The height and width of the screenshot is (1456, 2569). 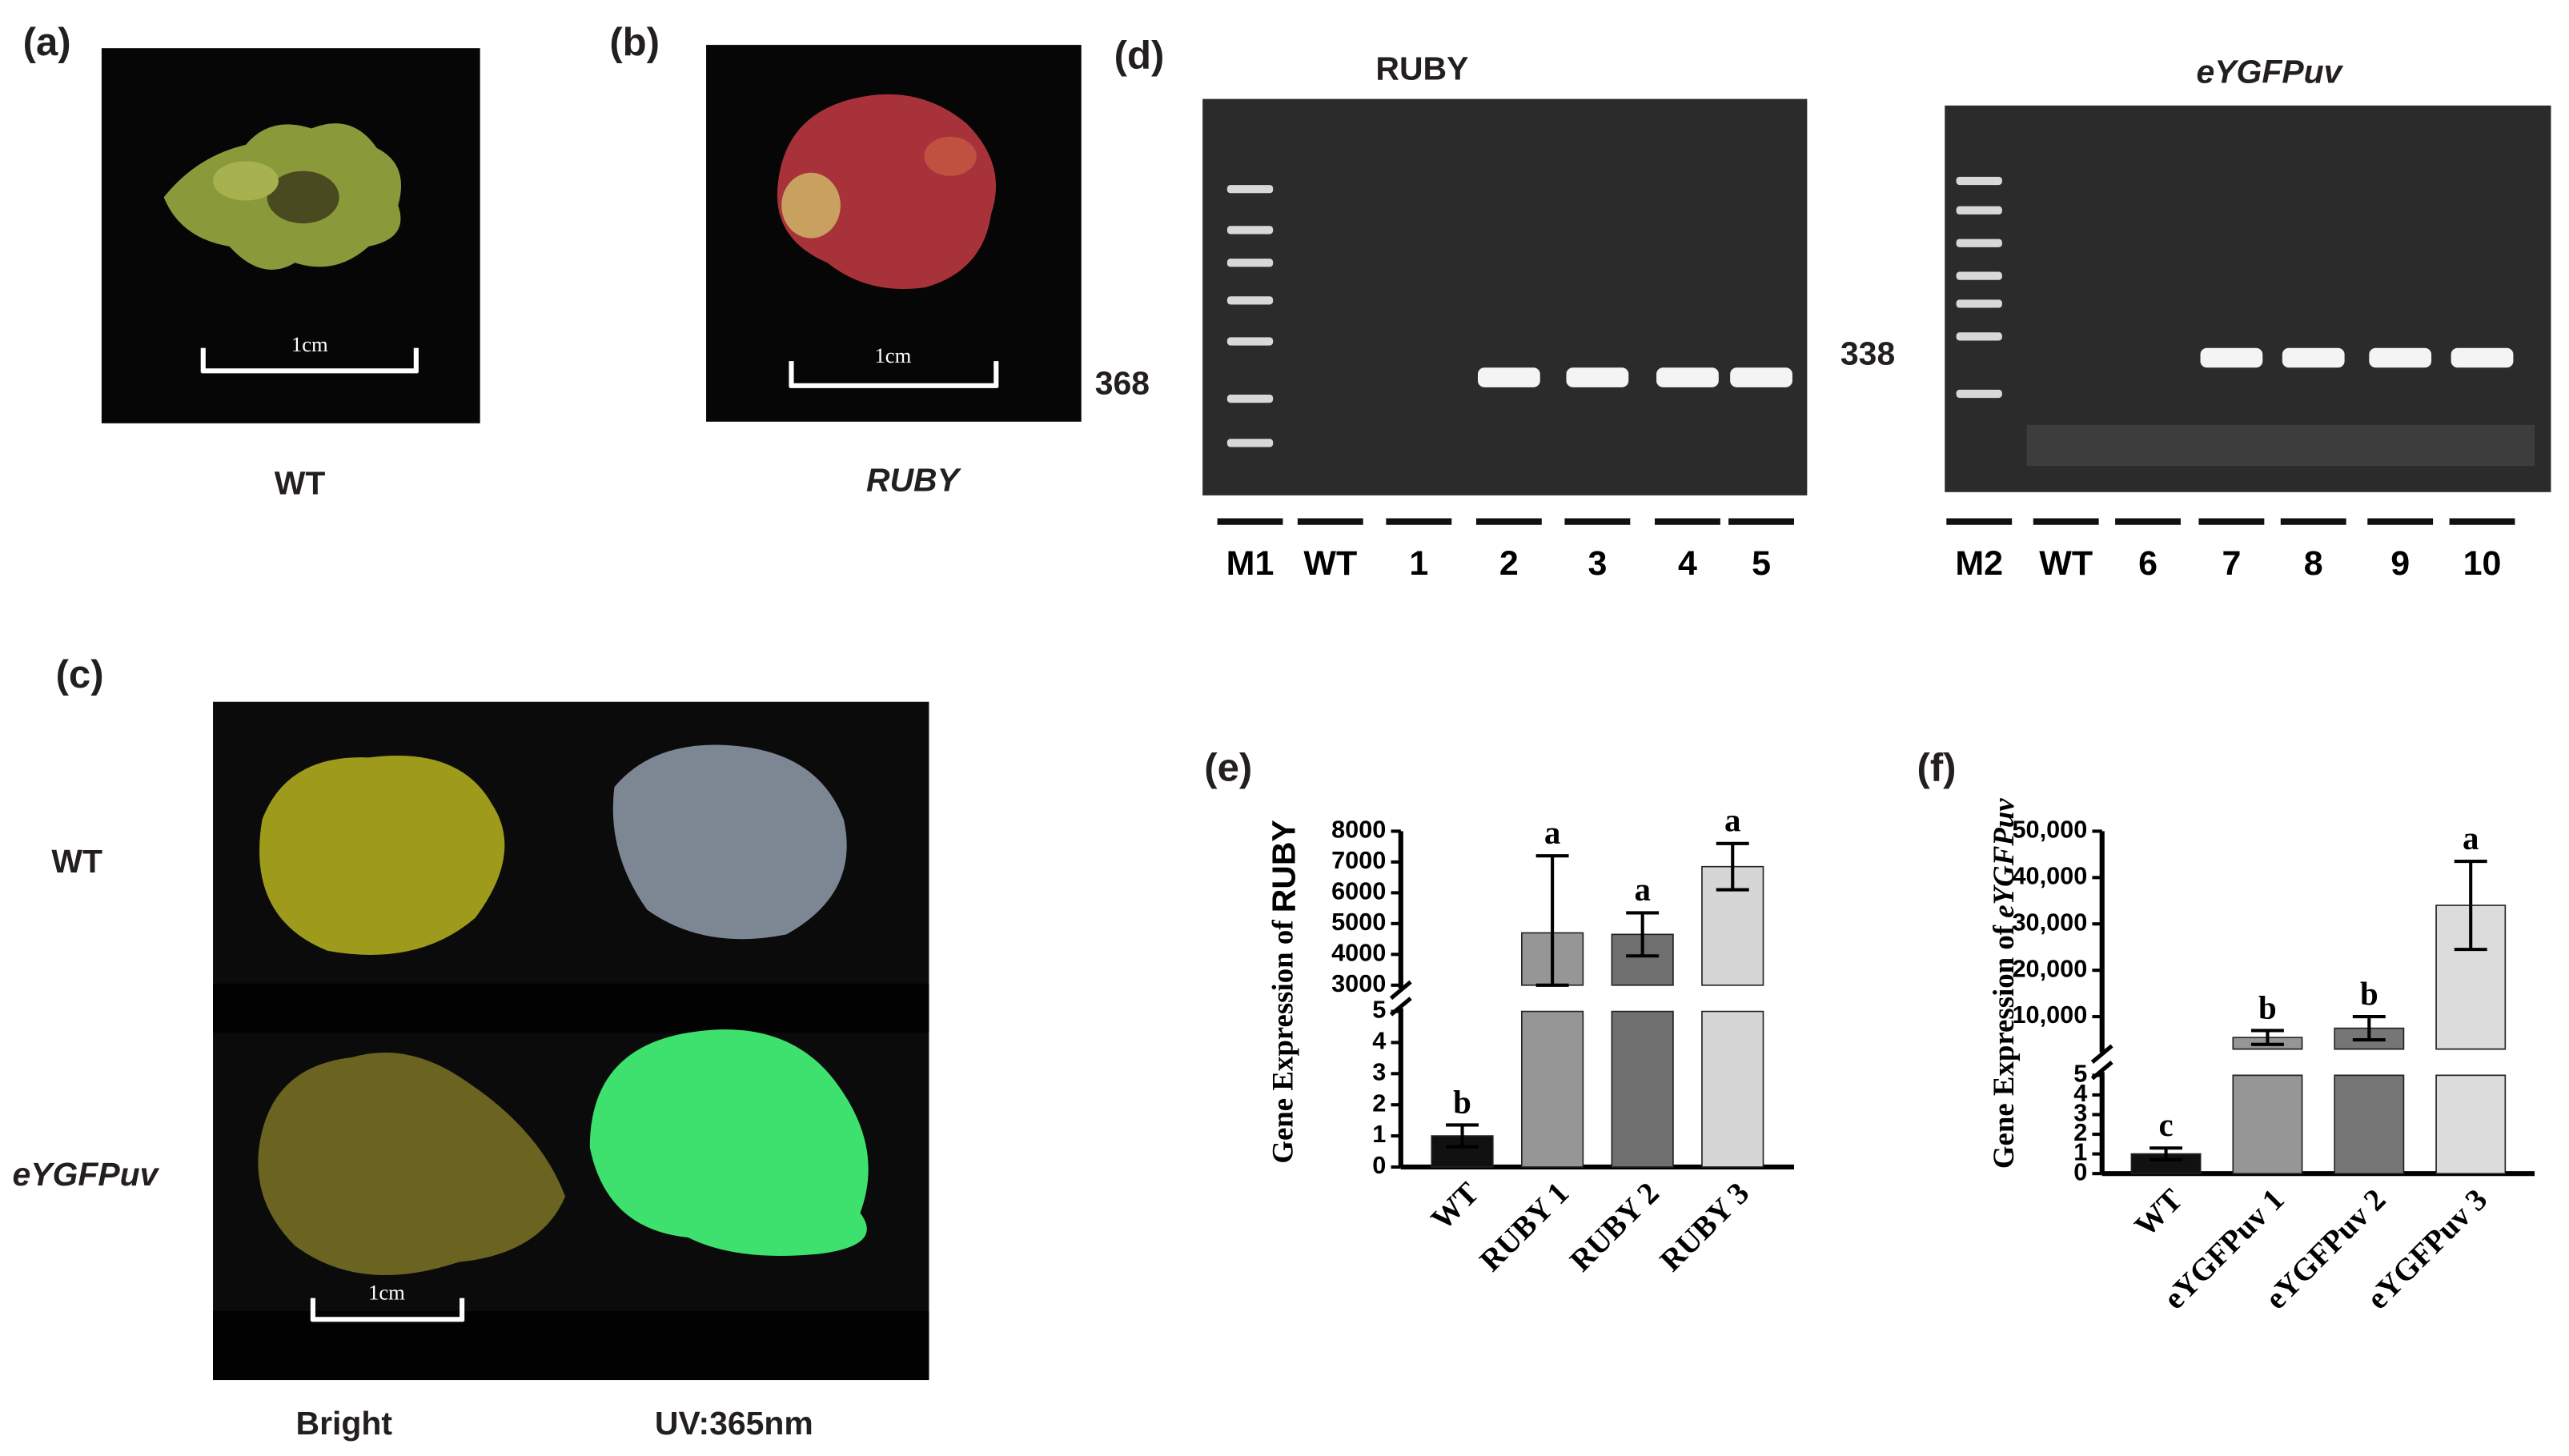 I want to click on row-label: WT, so click(x=76, y=861).